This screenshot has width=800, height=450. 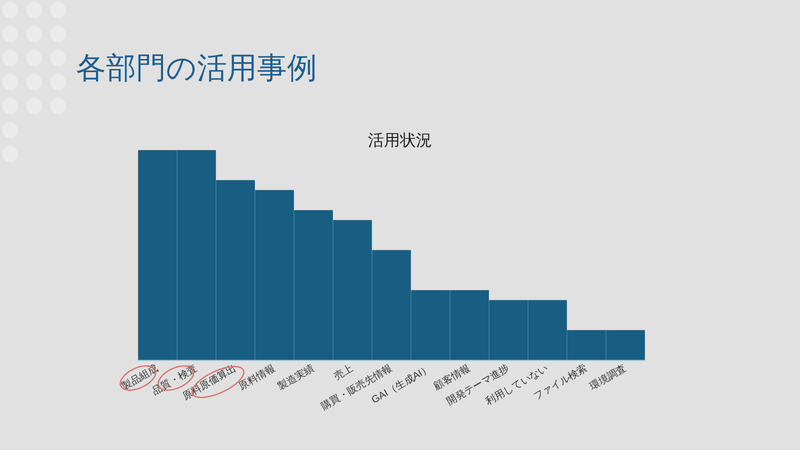 What do you see at coordinates (400, 141) in the screenshot?
I see `chart-subtitle: 活用状況` at bounding box center [400, 141].